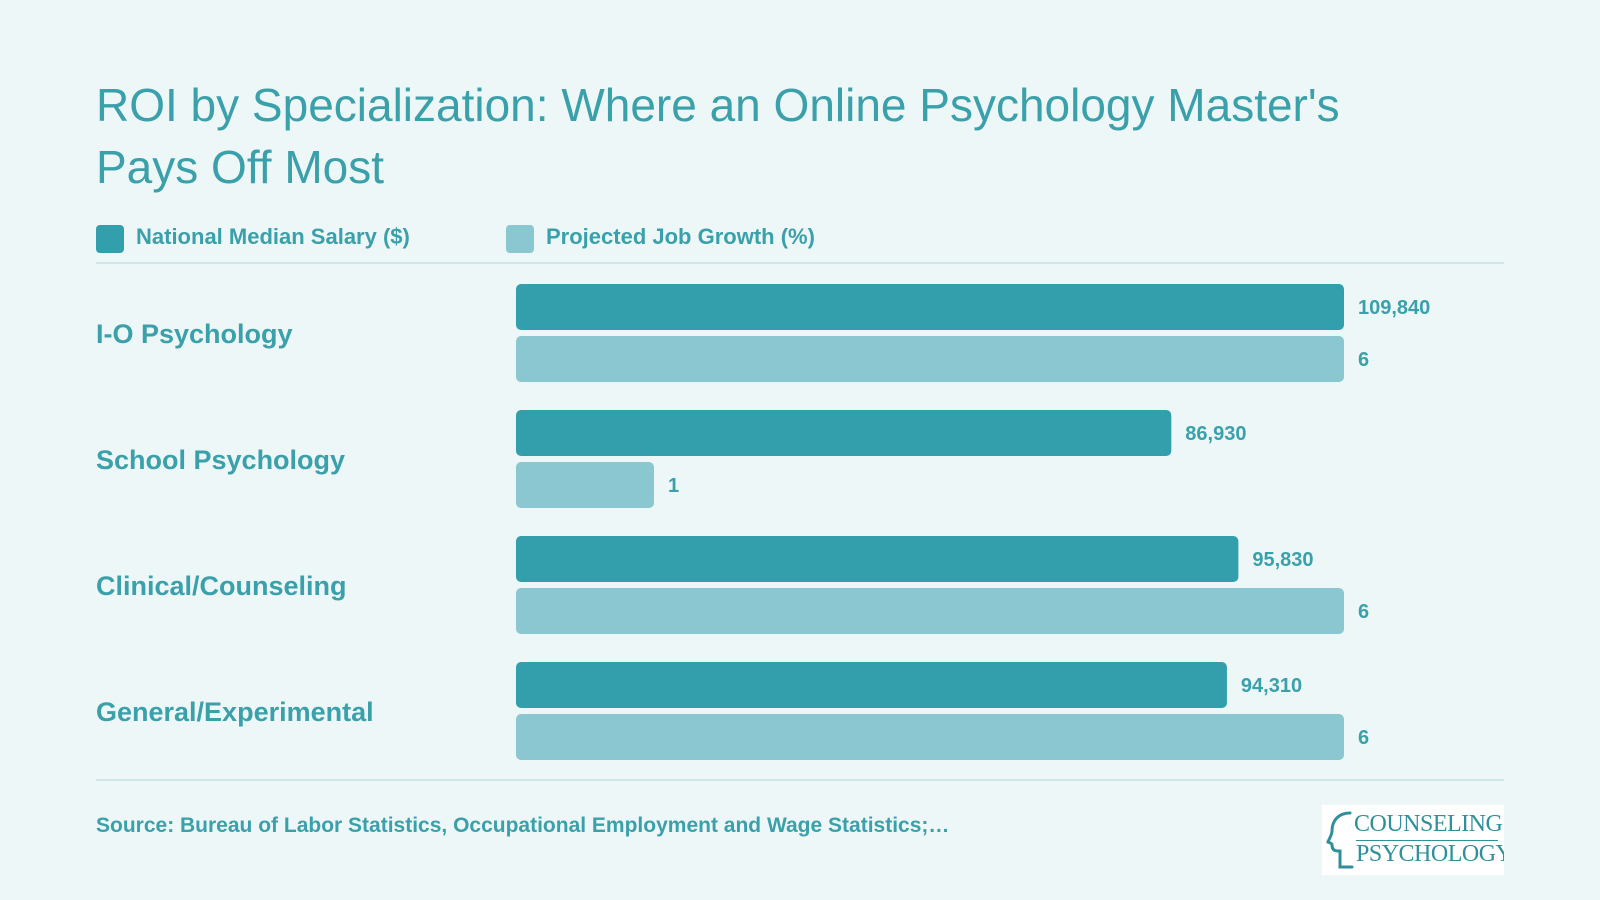  What do you see at coordinates (220, 460) in the screenshot?
I see `category-label: School Psychology` at bounding box center [220, 460].